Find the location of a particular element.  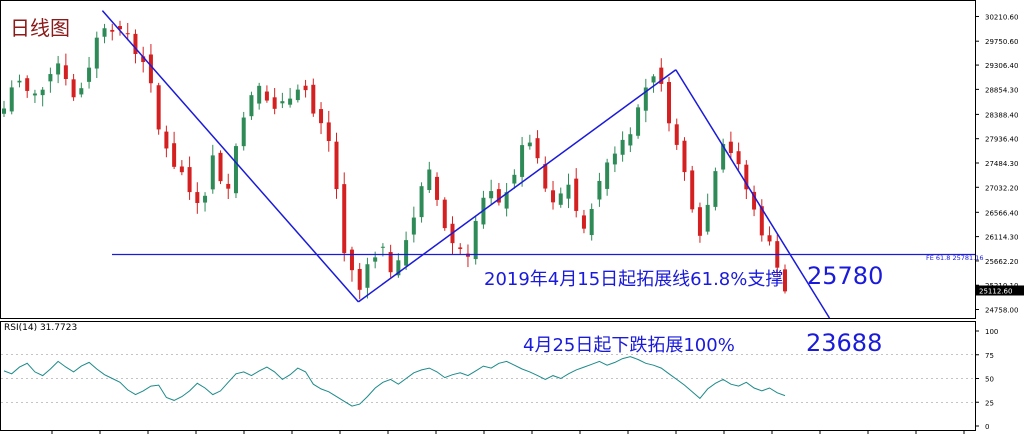

y-tick-label: 25662.20 is located at coordinates (1001, 262).